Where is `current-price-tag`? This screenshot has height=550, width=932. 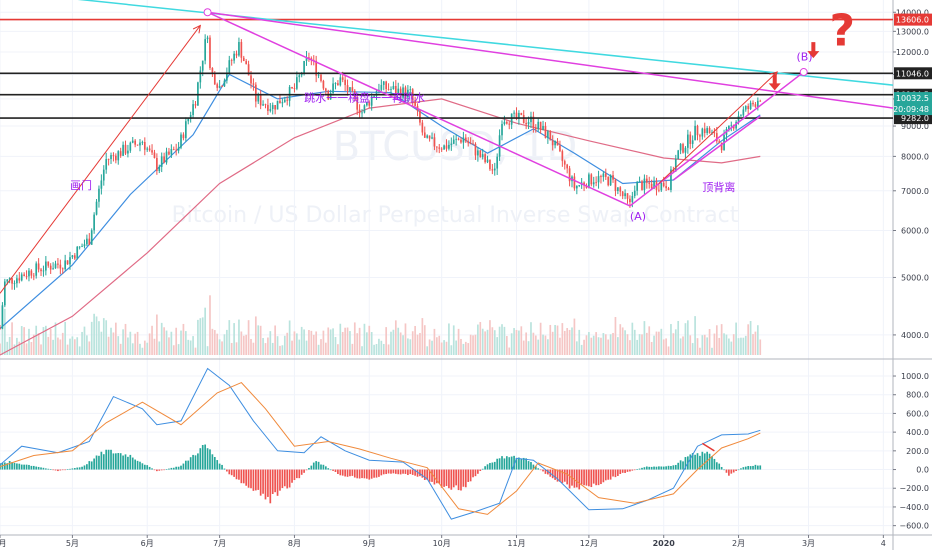 current-price-tag is located at coordinates (913, 104).